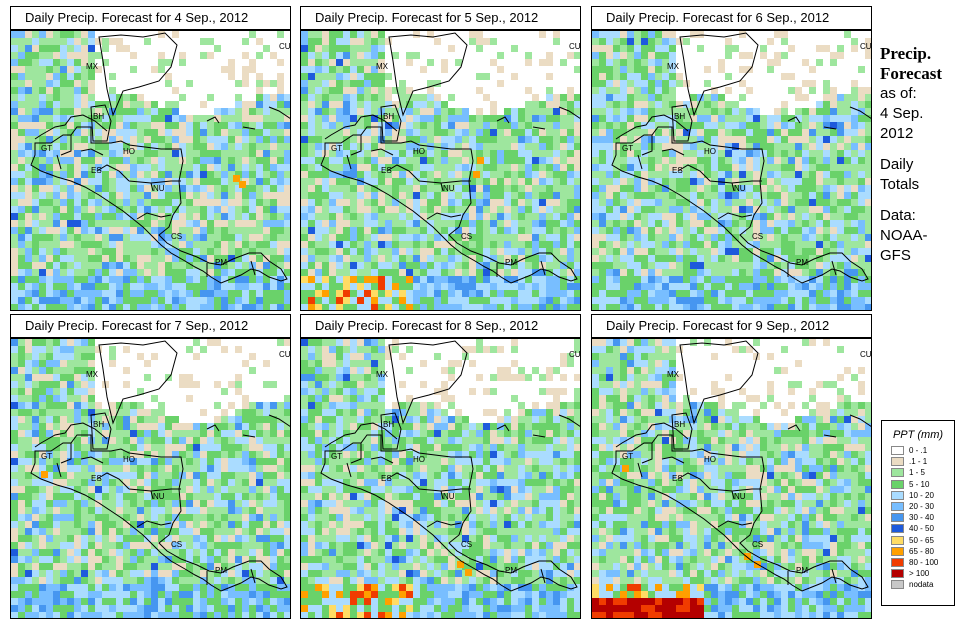 Image resolution: width=967 pixels, height=633 pixels. I want to click on legend-title: PPT (mm), so click(918, 435).